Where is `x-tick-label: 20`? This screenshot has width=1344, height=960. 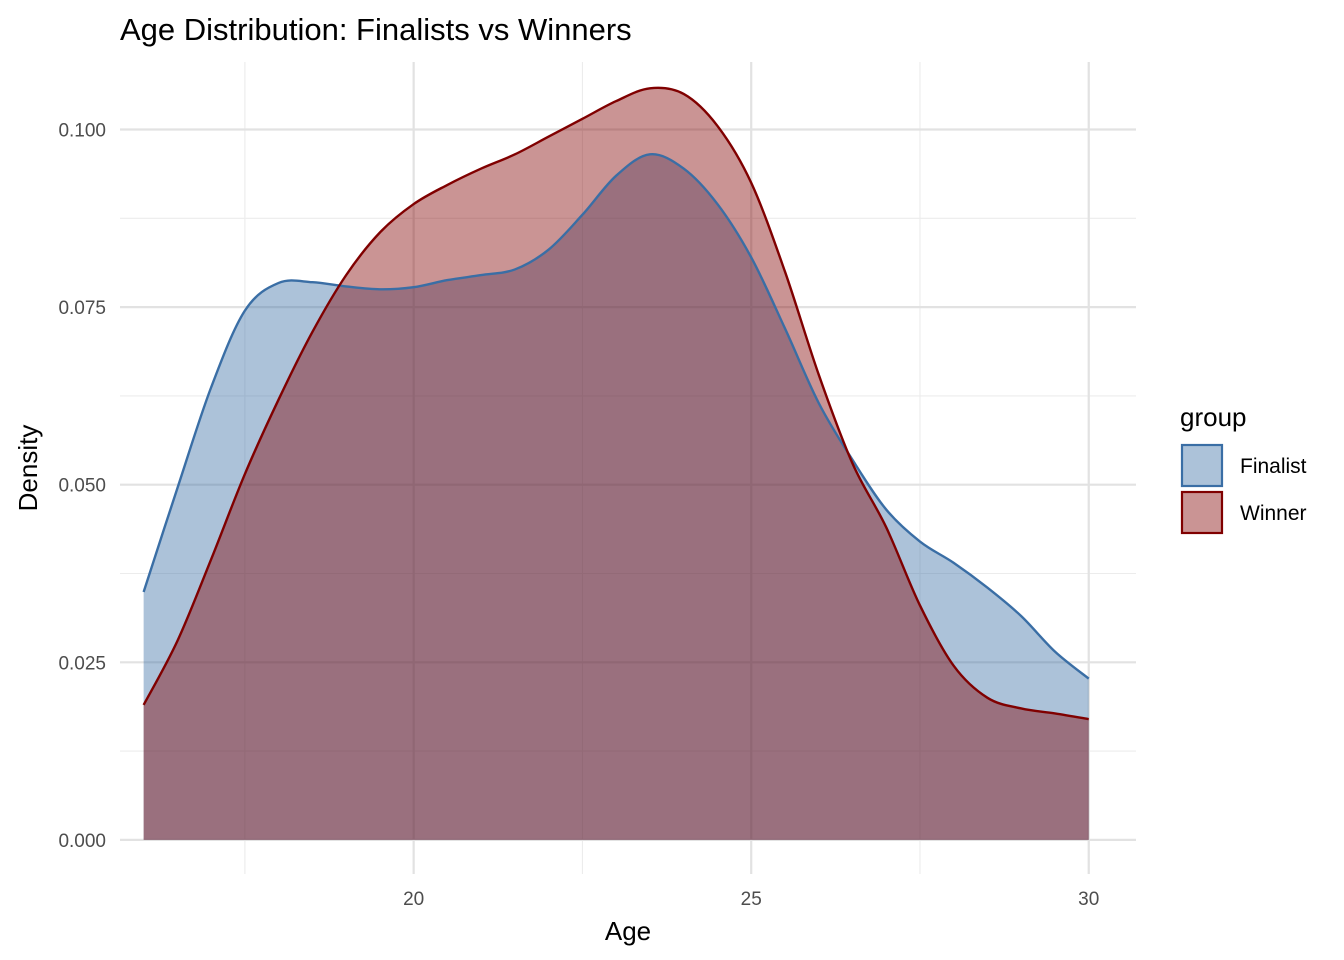 x-tick-label: 20 is located at coordinates (413, 899).